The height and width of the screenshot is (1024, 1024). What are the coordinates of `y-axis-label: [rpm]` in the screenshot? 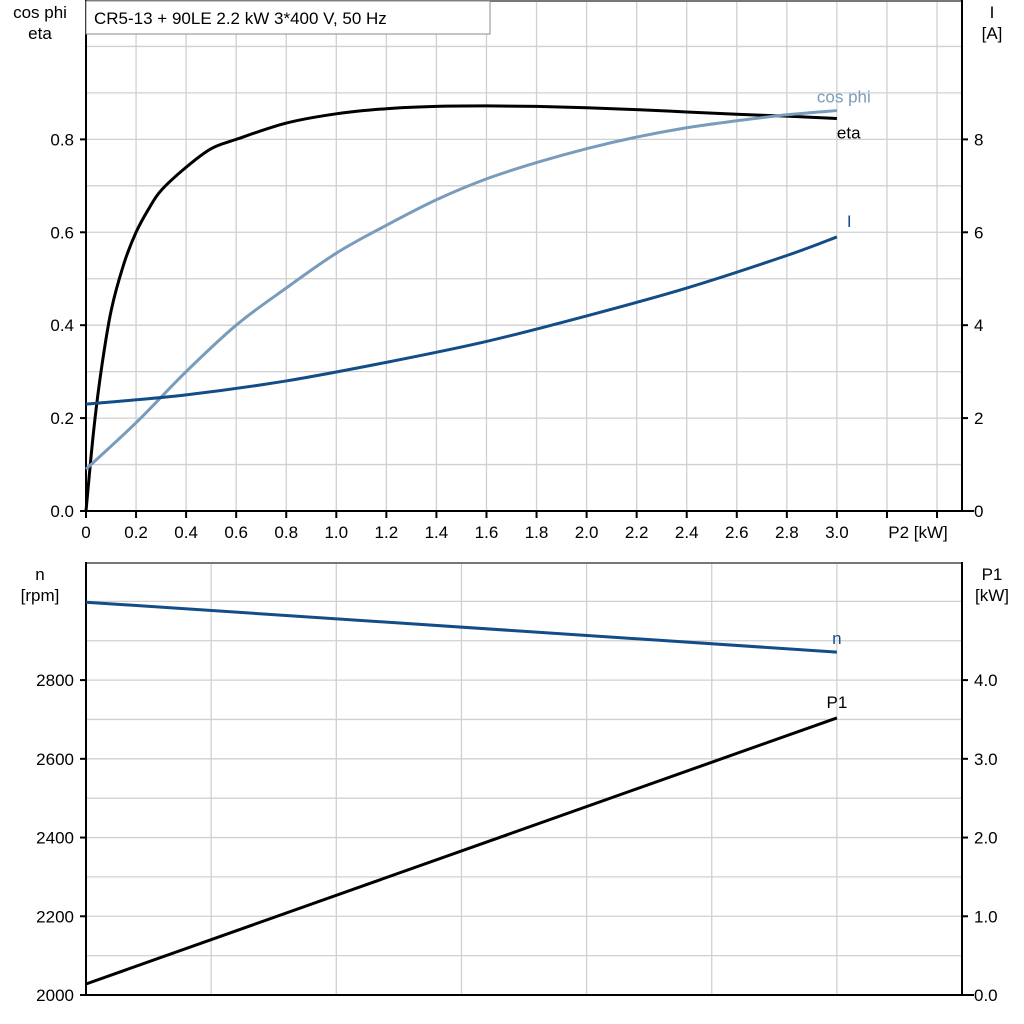 It's located at (40, 595).